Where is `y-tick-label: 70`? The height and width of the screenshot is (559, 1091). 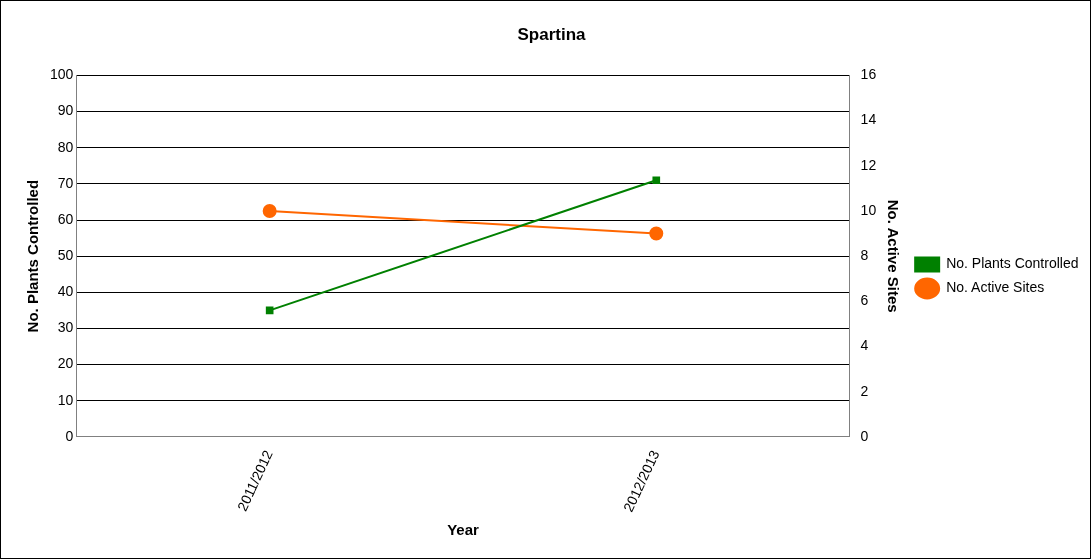
y-tick-label: 70 is located at coordinates (65, 182).